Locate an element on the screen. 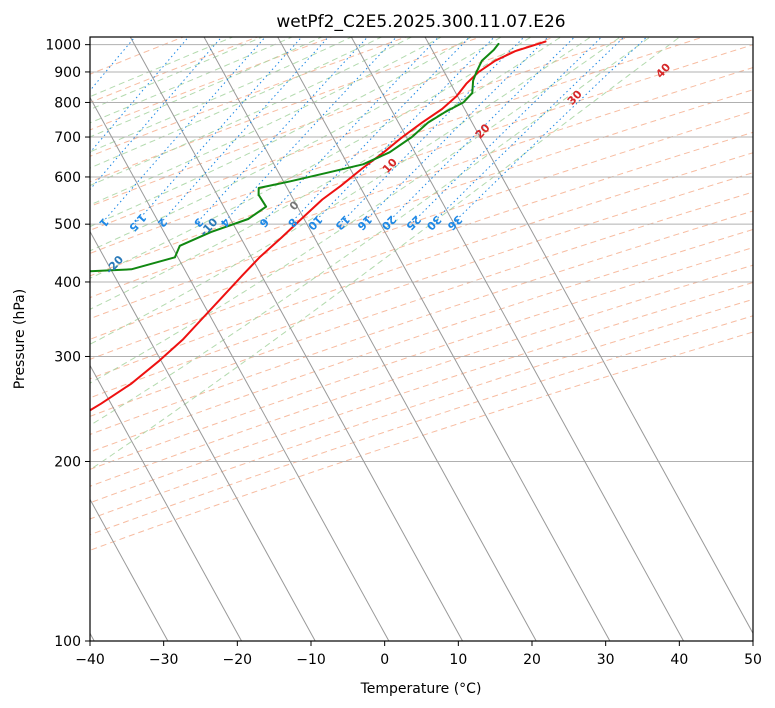 This screenshot has width=775, height=708. x-axis-ticks: −40 −30 −20 −10 0 10 20 30 40 50 is located at coordinates (418, 654).